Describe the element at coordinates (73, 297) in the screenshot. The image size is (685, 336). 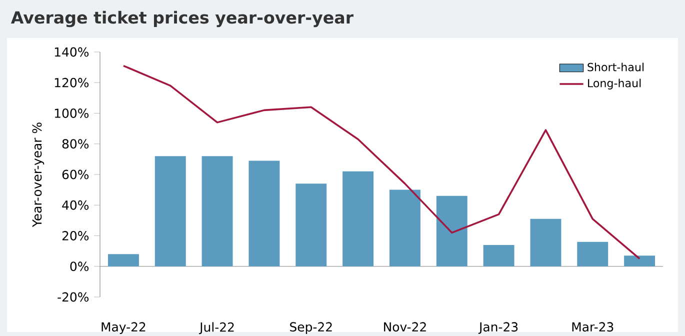
I see `y-tick-label: -20%` at that location.